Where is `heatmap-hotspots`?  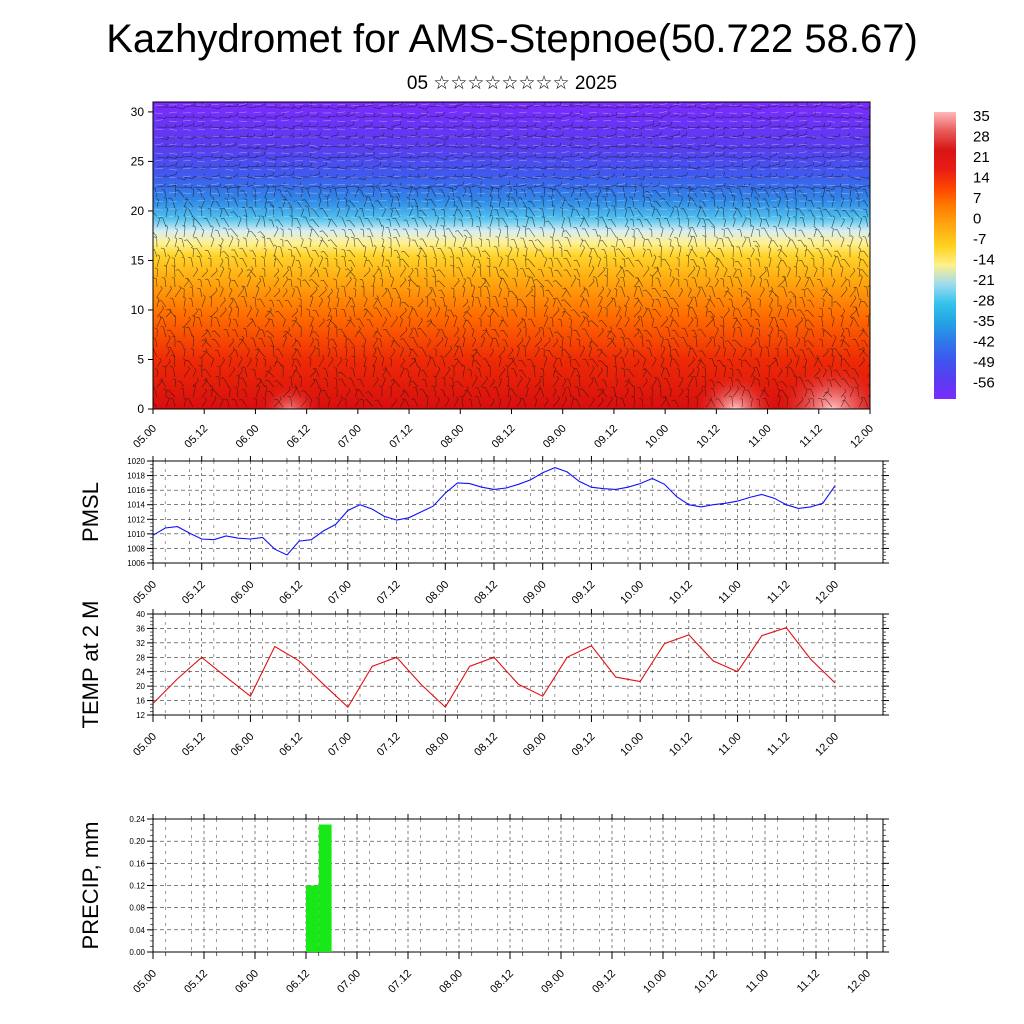 heatmap-hotspots is located at coordinates (565, 386).